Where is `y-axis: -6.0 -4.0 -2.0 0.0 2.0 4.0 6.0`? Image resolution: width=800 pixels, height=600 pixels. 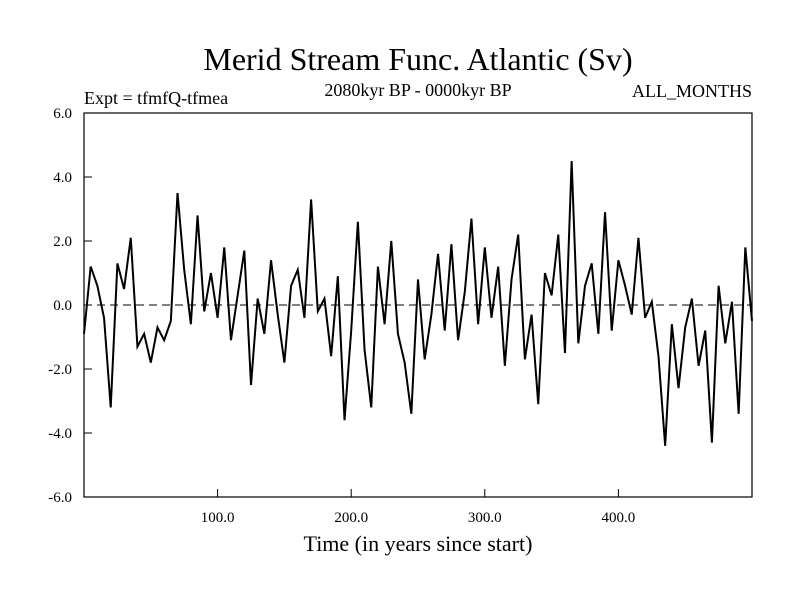
y-axis: -6.0 -4.0 -2.0 0.0 2.0 4.0 6.0 is located at coordinates (70, 306).